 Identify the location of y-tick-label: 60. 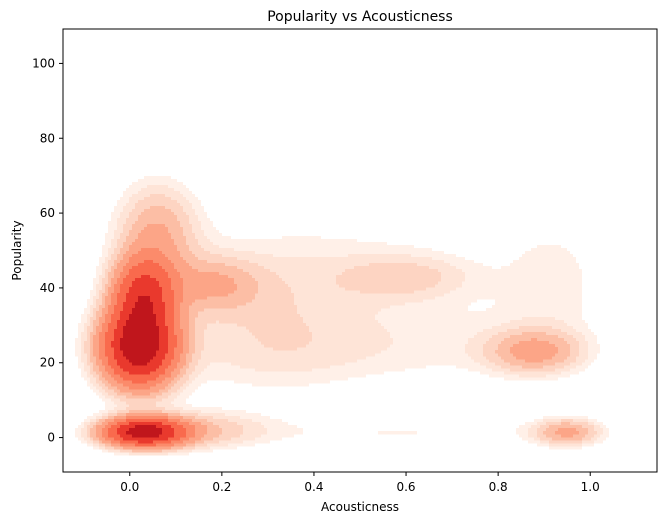
(47, 213).